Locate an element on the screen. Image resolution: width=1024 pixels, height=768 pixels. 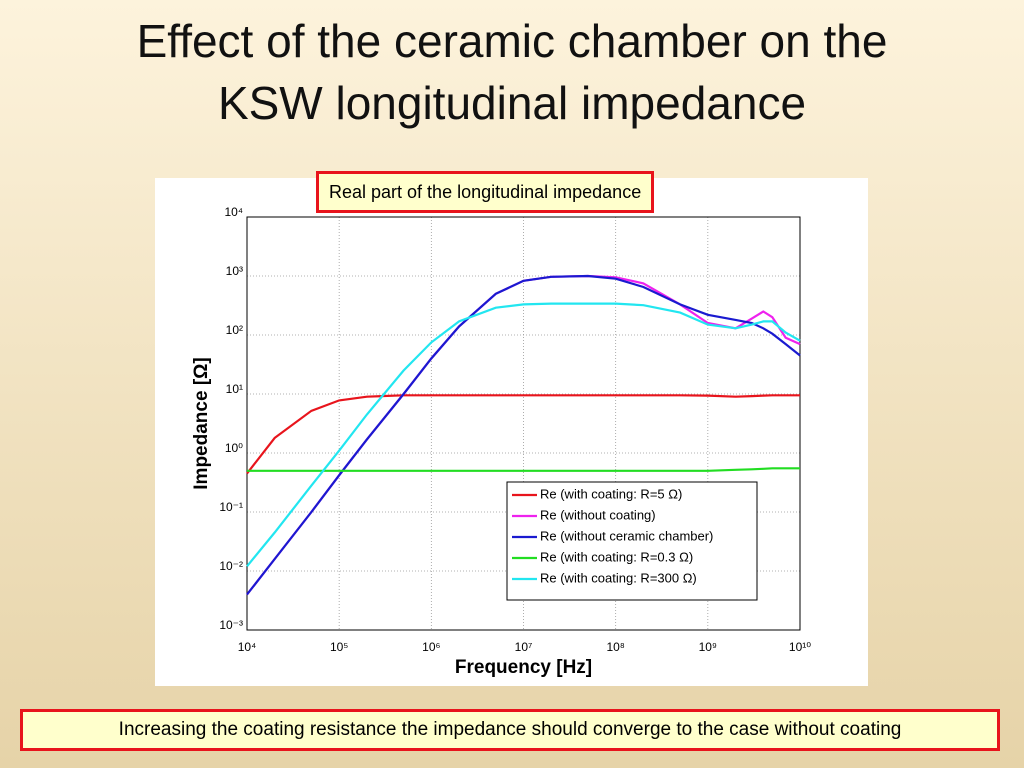
legend-label: Re (with coating: R=300 Ω) is located at coordinates (618, 577).